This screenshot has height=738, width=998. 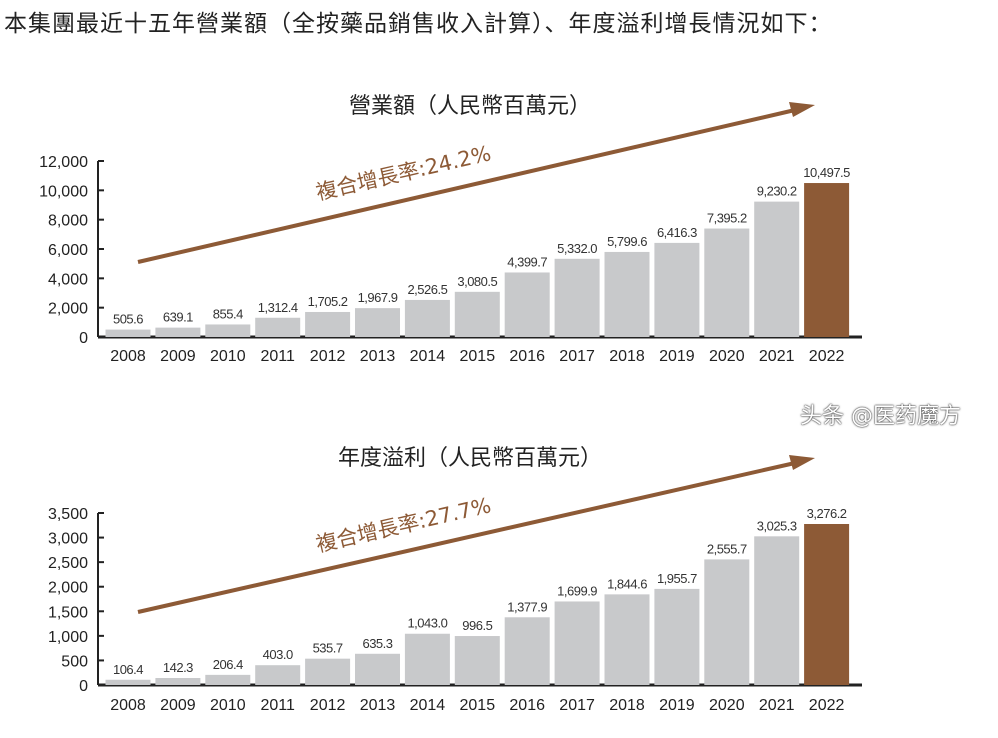 I want to click on data-label-2018: 1,844.6, so click(x=627, y=583).